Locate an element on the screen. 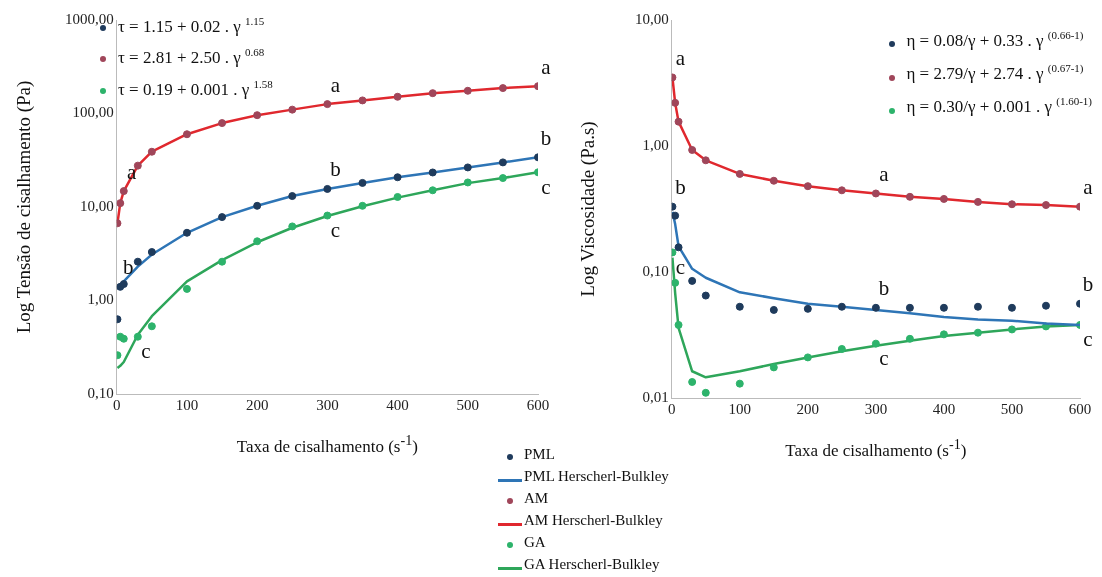  legend-label: η = 0.08/γ + 0.33 . γ $^{(0.66-1)}$ is located at coordinates (995, 39).